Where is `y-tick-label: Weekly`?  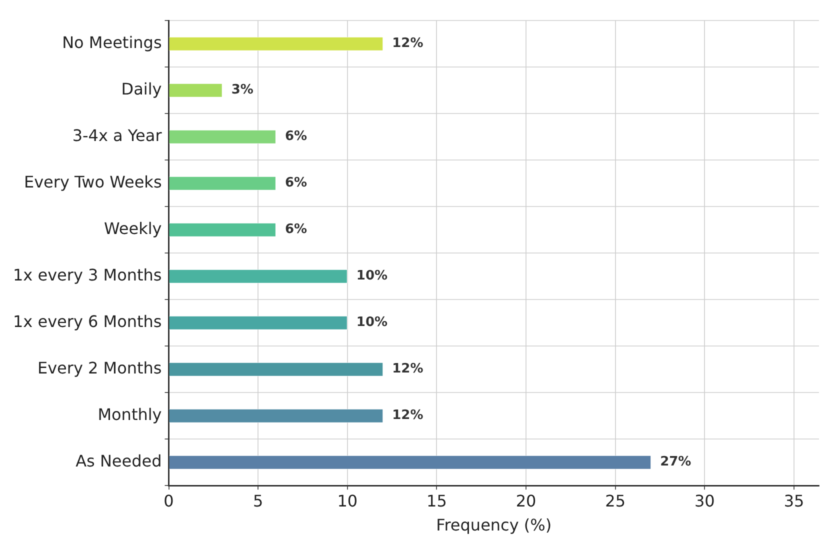
y-tick-label: Weekly is located at coordinates (133, 228).